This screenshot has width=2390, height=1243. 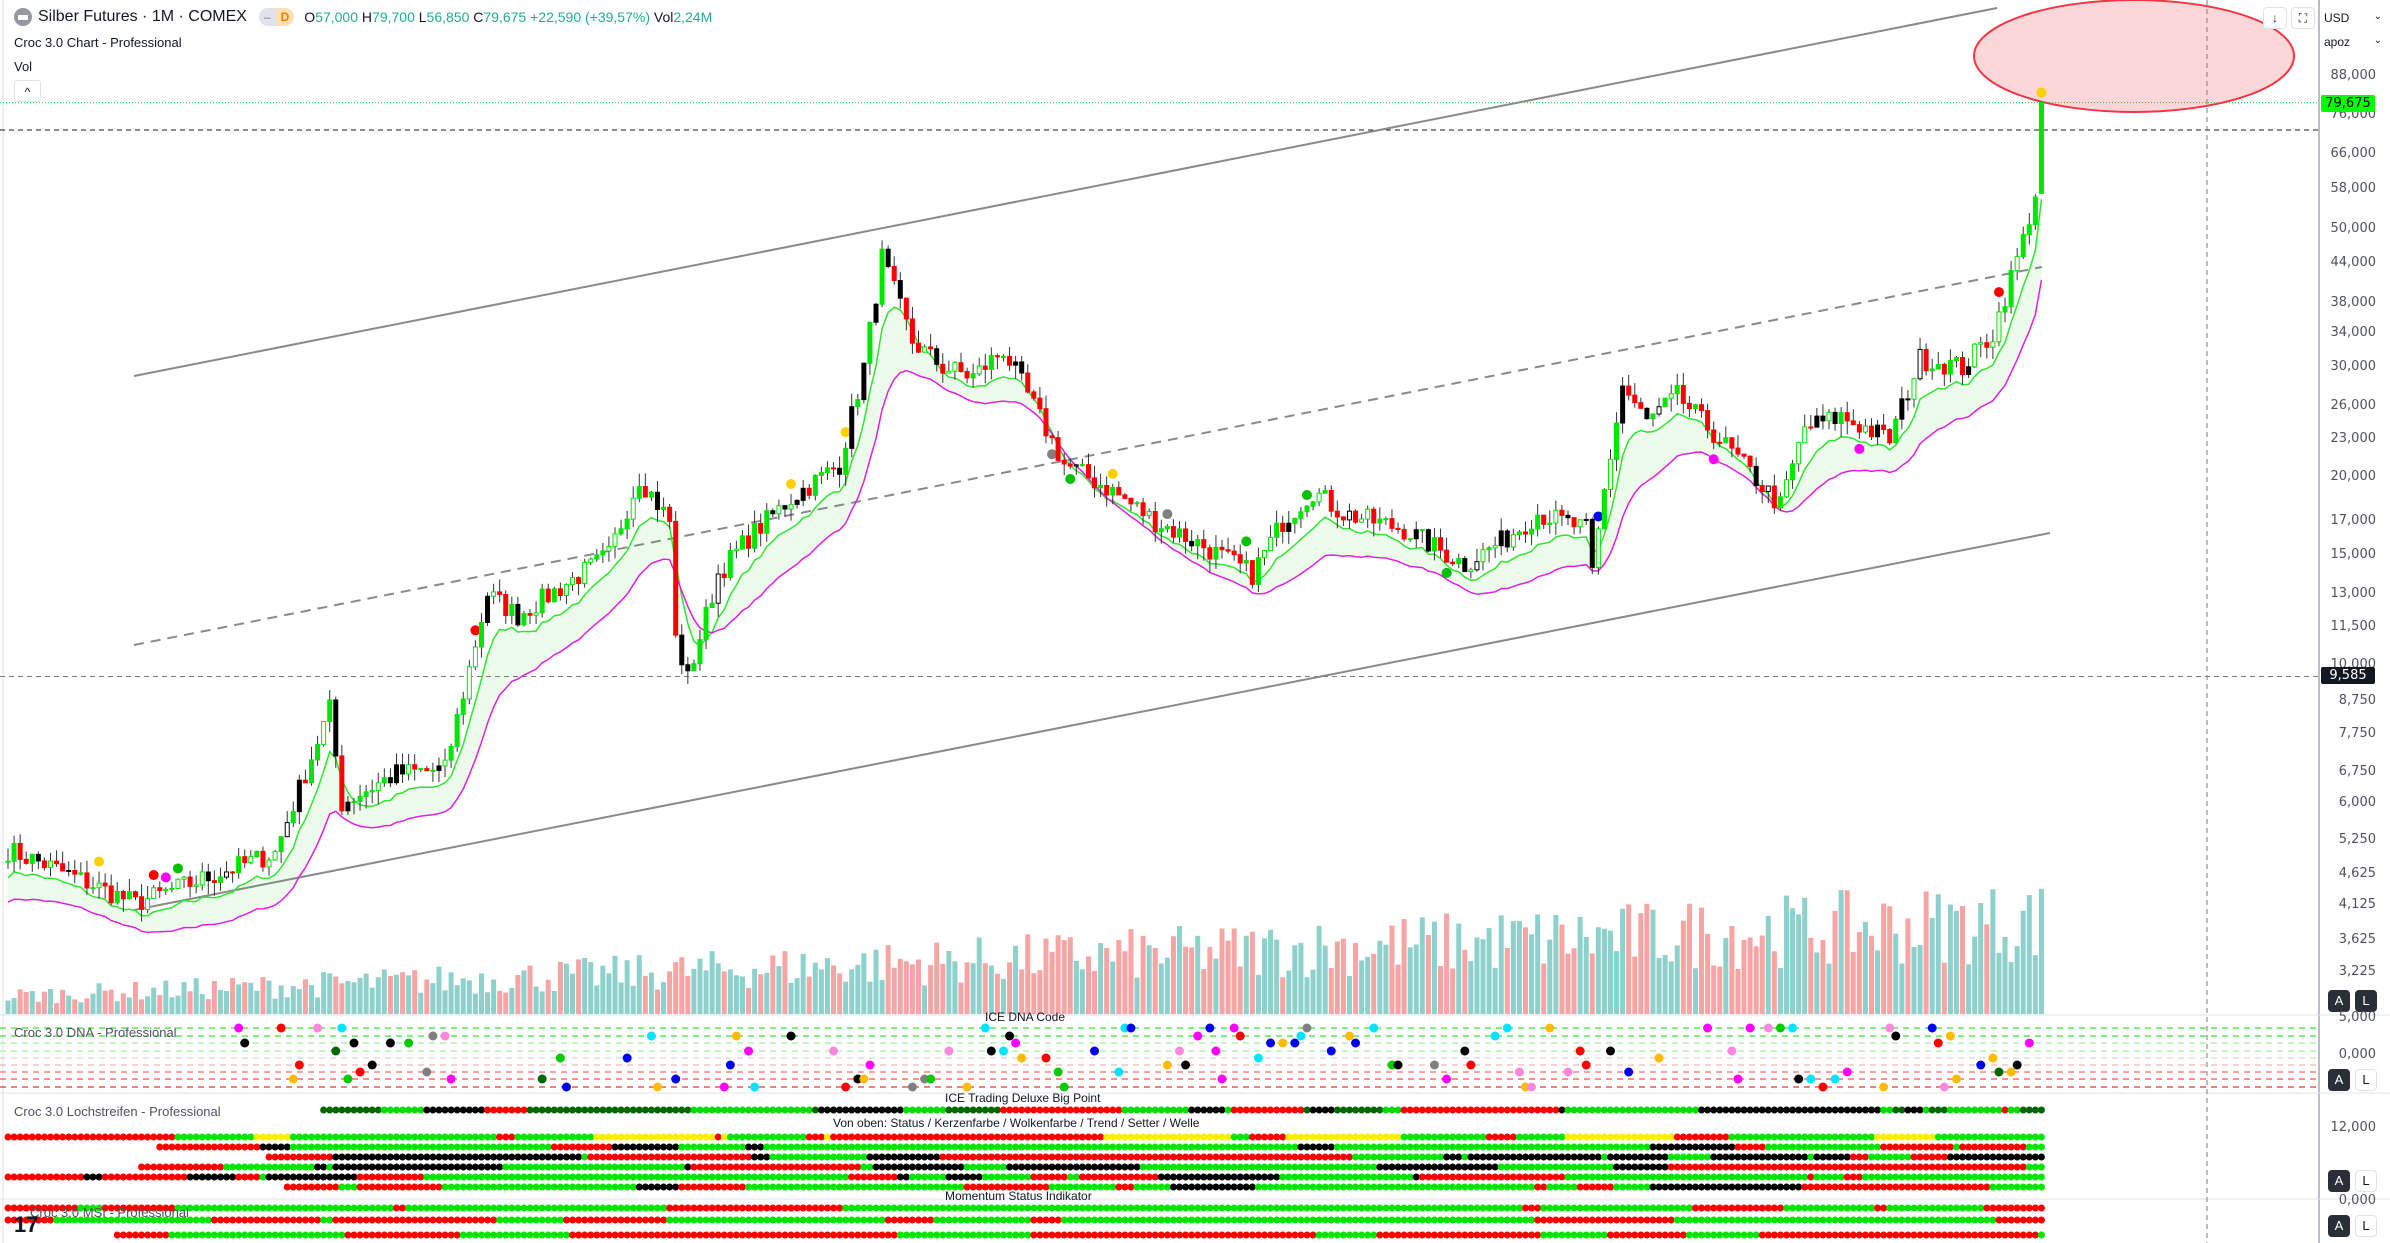 What do you see at coordinates (2354, 19) in the screenshot?
I see `currency-select: USD ⌄` at bounding box center [2354, 19].